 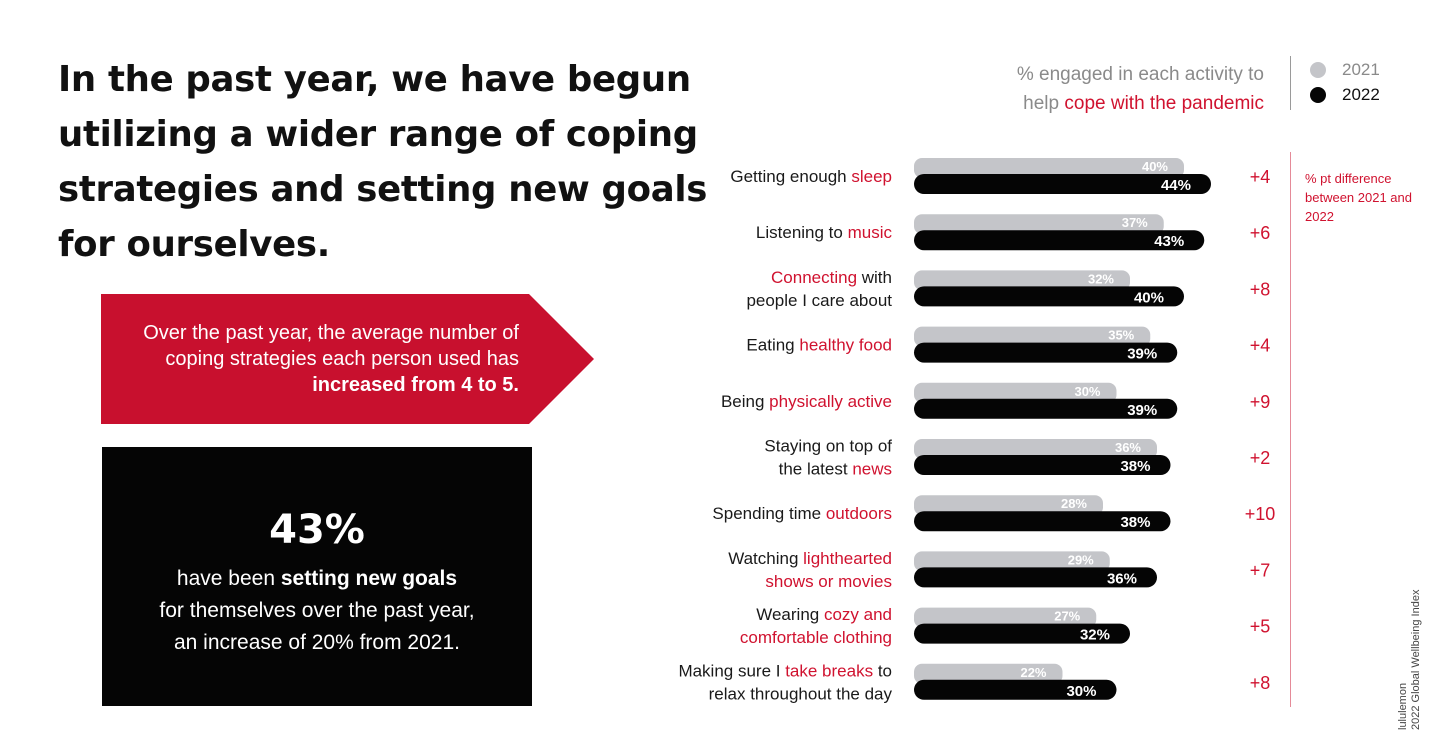 I want to click on data-label-2021: 27%, so click(x=1067, y=616).